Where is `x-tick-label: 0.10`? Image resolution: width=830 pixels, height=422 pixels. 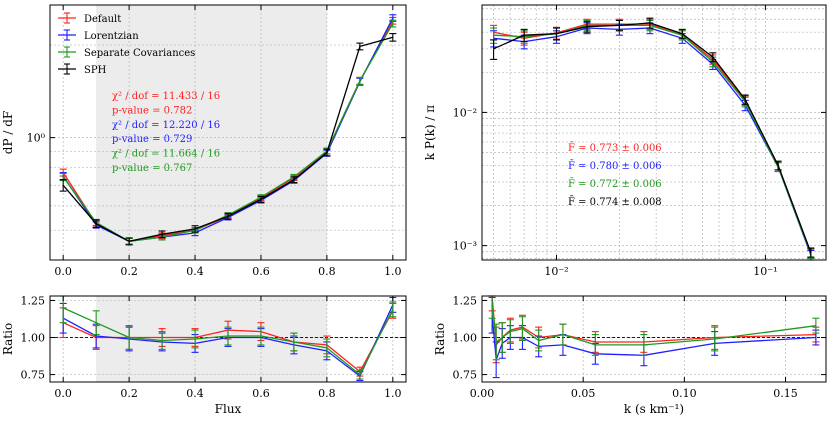
x-tick-label: 0.10 is located at coordinates (684, 393).